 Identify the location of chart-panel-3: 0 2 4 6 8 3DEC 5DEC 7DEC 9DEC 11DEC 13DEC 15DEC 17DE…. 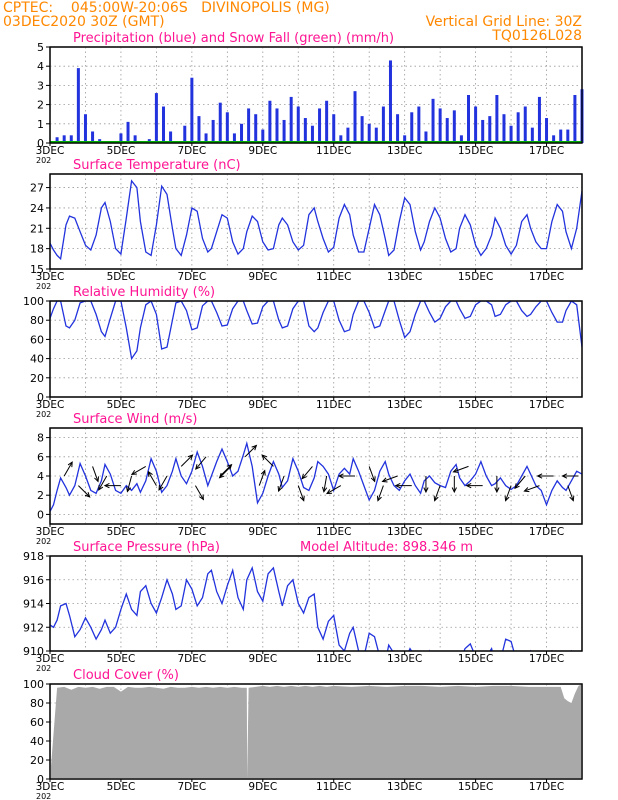
(309, 479).